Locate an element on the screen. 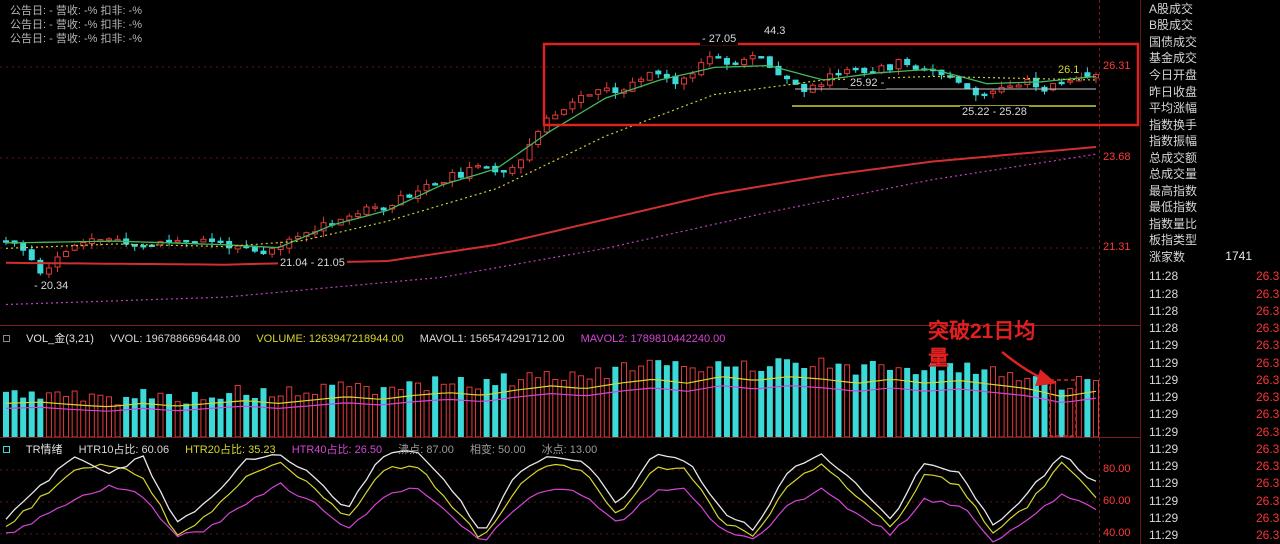 The image size is (1280, 544). ice-value: 冰点: 13.00 is located at coordinates (569, 450).